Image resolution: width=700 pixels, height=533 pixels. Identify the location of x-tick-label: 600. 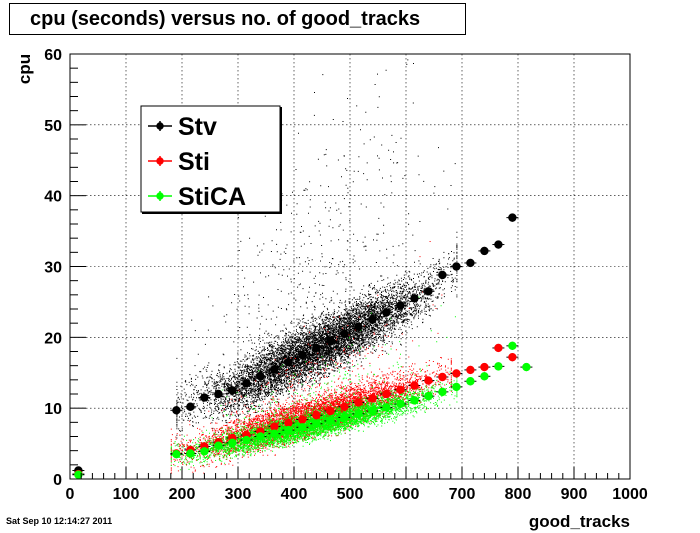
(406, 494).